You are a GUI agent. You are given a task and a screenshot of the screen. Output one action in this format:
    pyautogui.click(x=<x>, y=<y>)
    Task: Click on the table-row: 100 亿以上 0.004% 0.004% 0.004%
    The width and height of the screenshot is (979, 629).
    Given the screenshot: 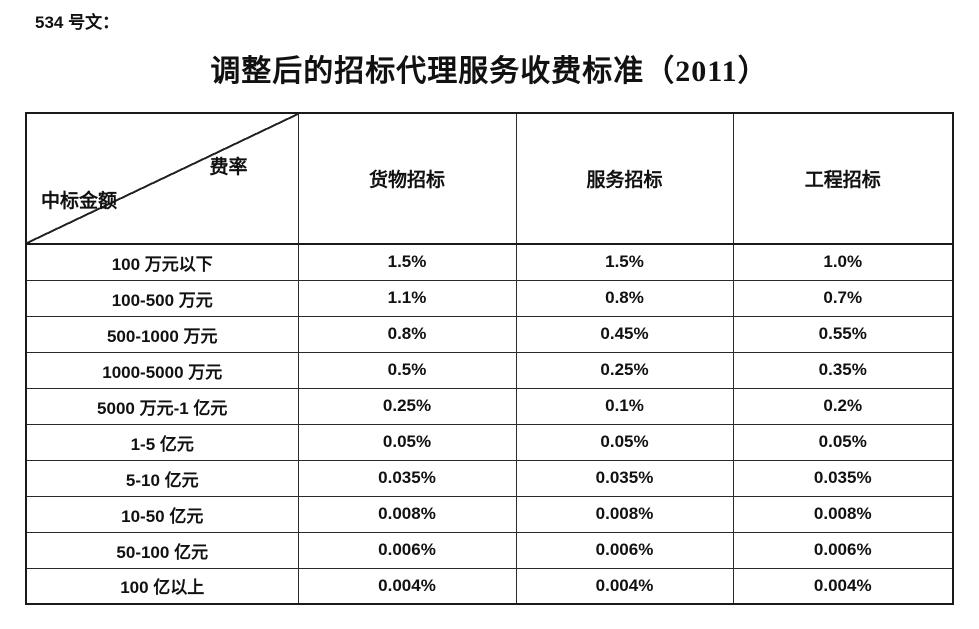 What is the action you would take?
    pyautogui.click(x=489, y=586)
    